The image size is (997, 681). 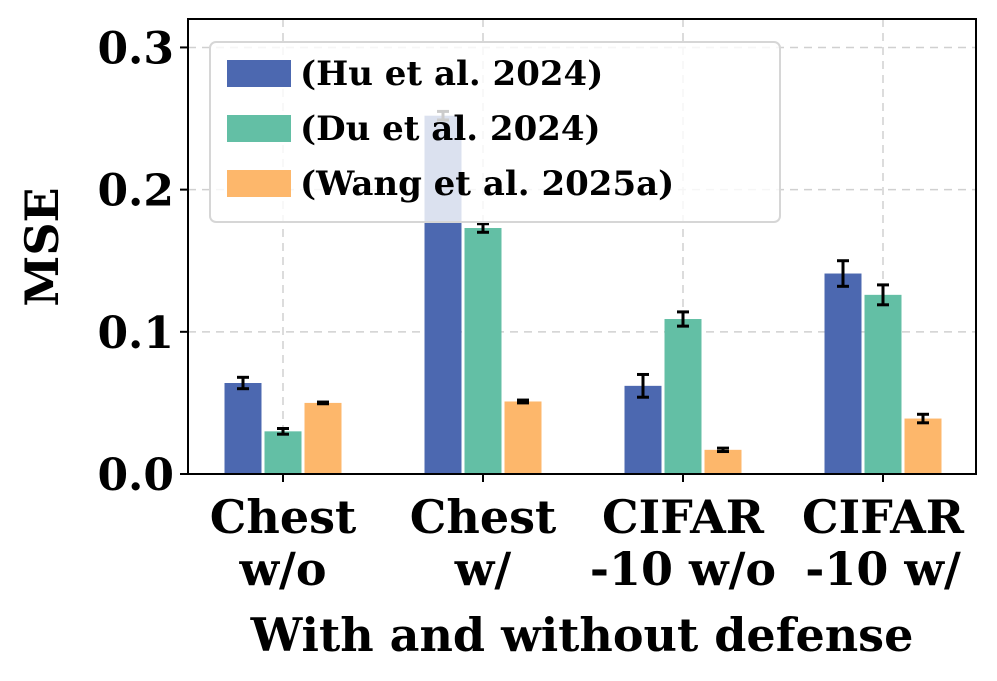 I want to click on error-bar-series1-cat0, so click(x=283, y=431).